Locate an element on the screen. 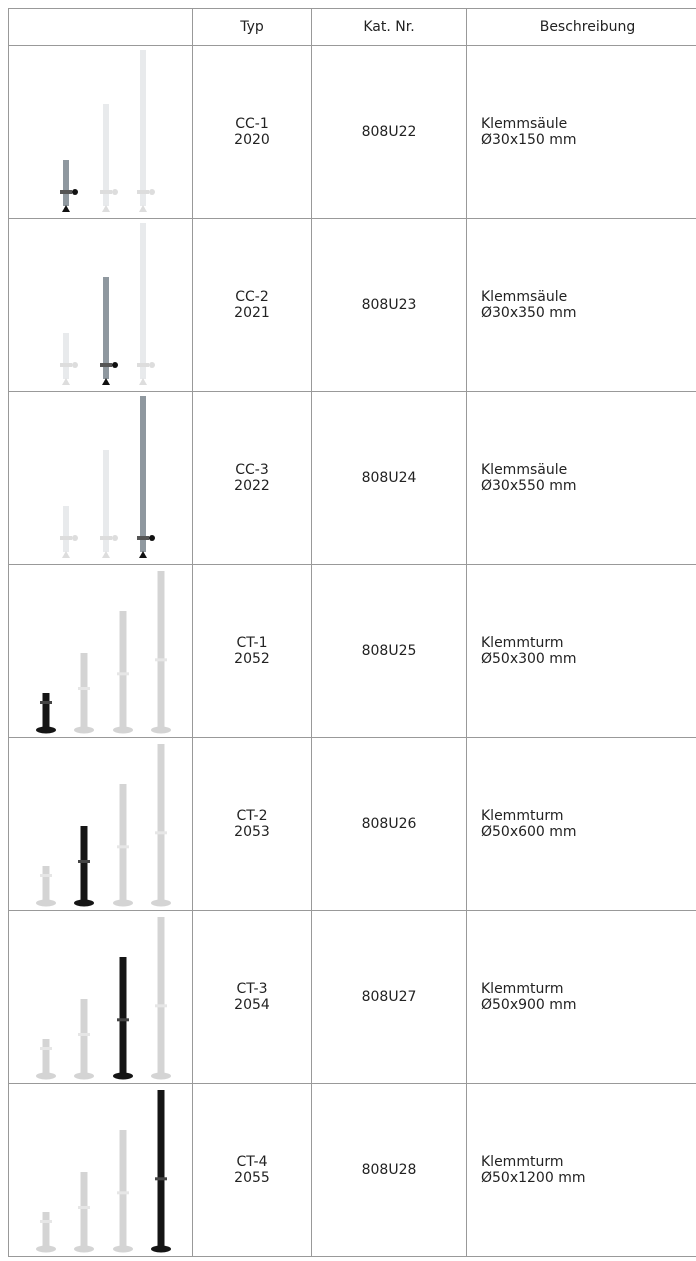  desc-line: Ø50x300 mm is located at coordinates (529, 659).